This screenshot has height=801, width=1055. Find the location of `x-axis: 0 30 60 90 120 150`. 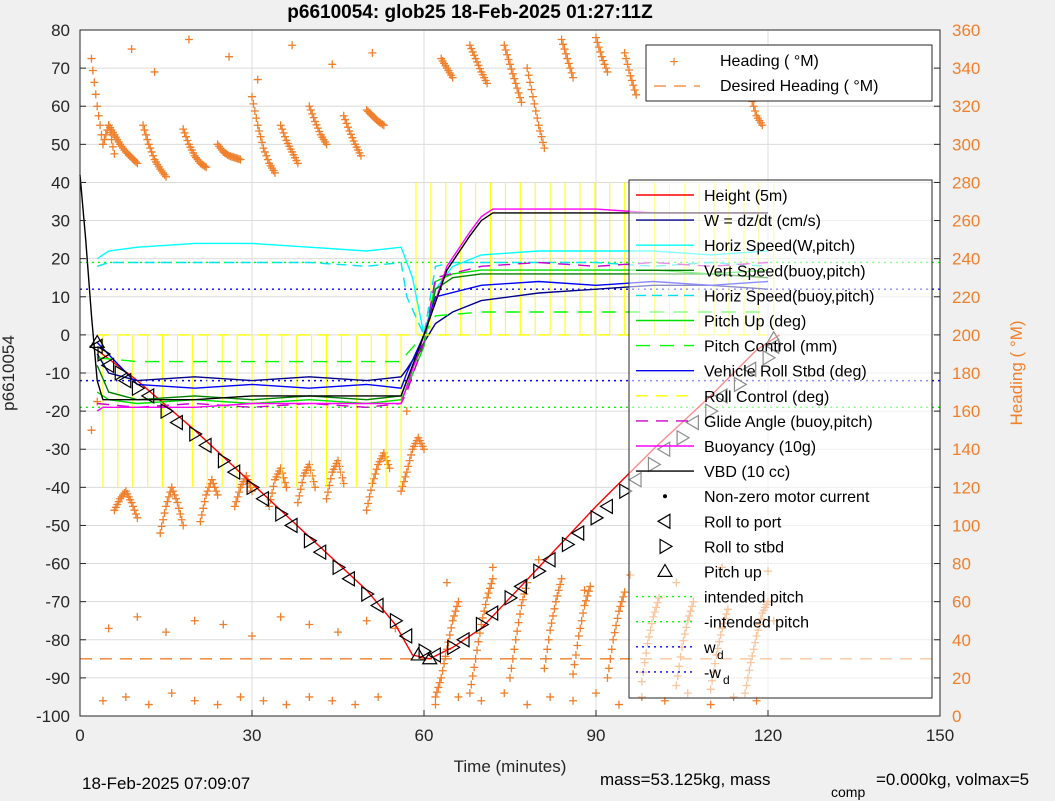

x-axis: 0 30 60 90 120 150 is located at coordinates (514, 727).